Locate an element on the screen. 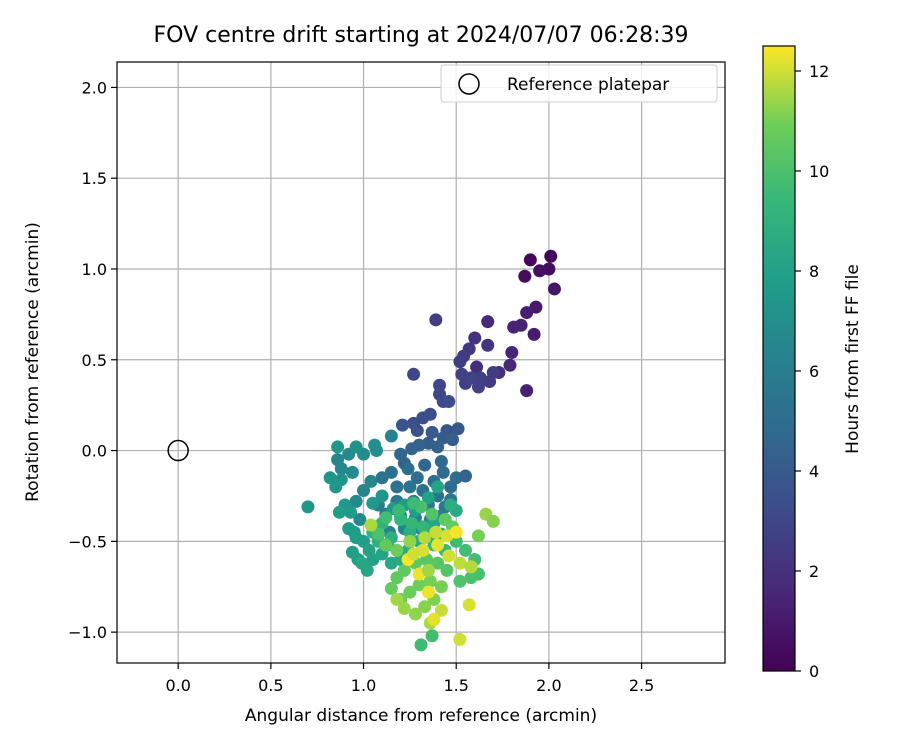 Image resolution: width=900 pixels, height=750 pixels. legend-marker-icon is located at coordinates (469, 84).